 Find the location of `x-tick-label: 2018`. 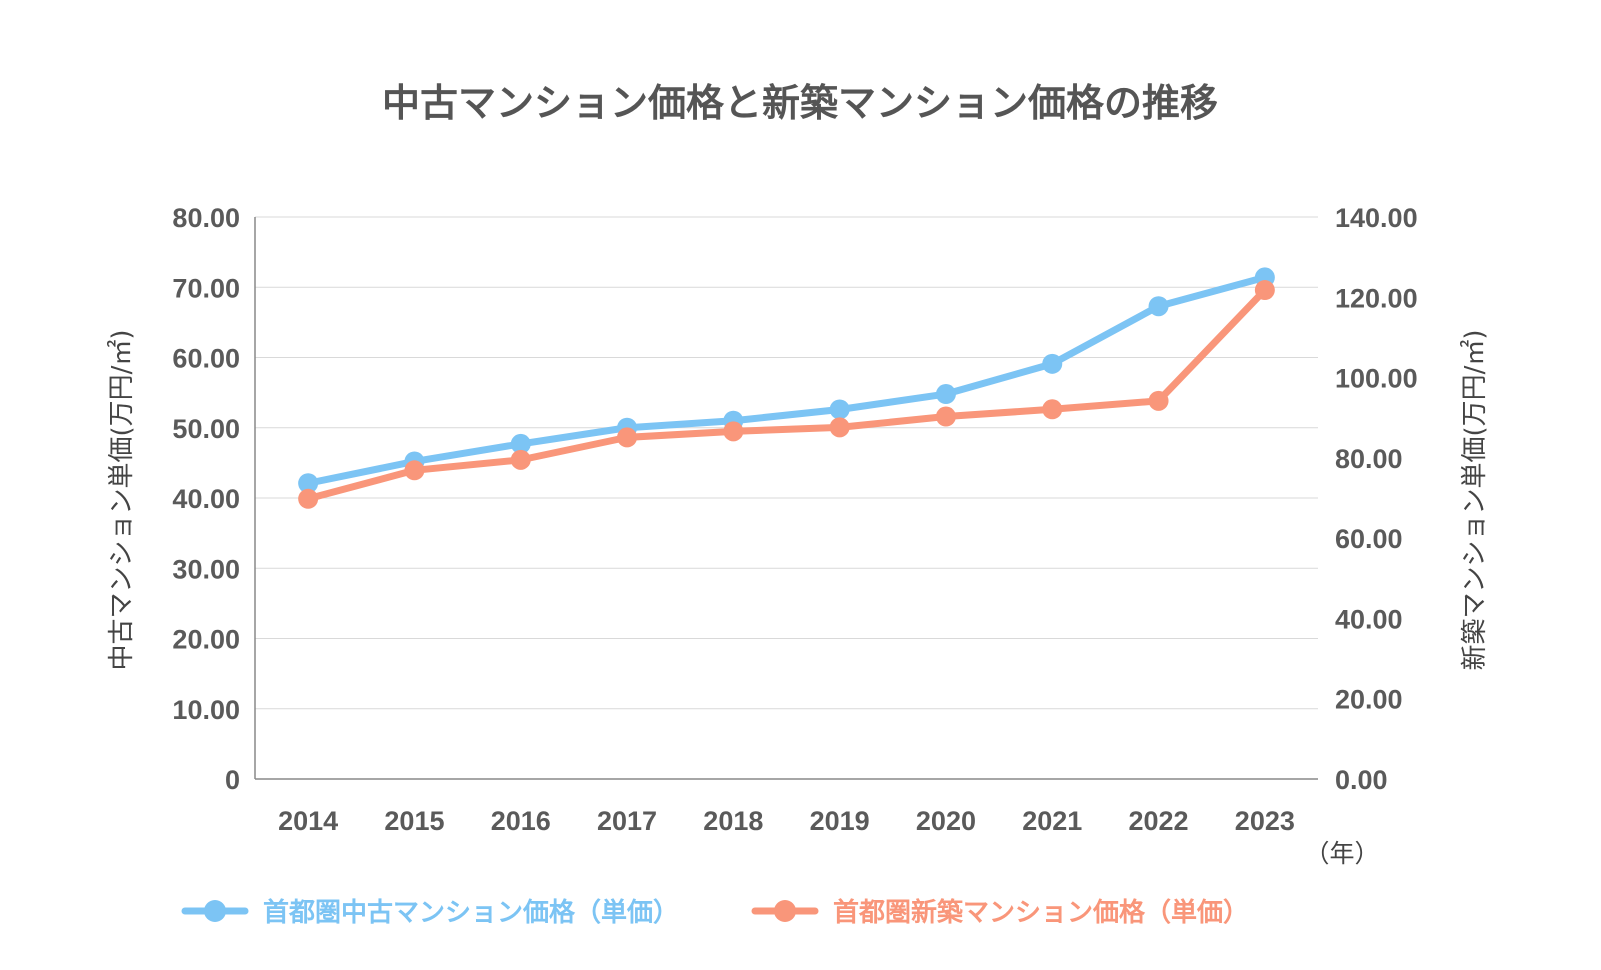

x-tick-label: 2018 is located at coordinates (733, 821).